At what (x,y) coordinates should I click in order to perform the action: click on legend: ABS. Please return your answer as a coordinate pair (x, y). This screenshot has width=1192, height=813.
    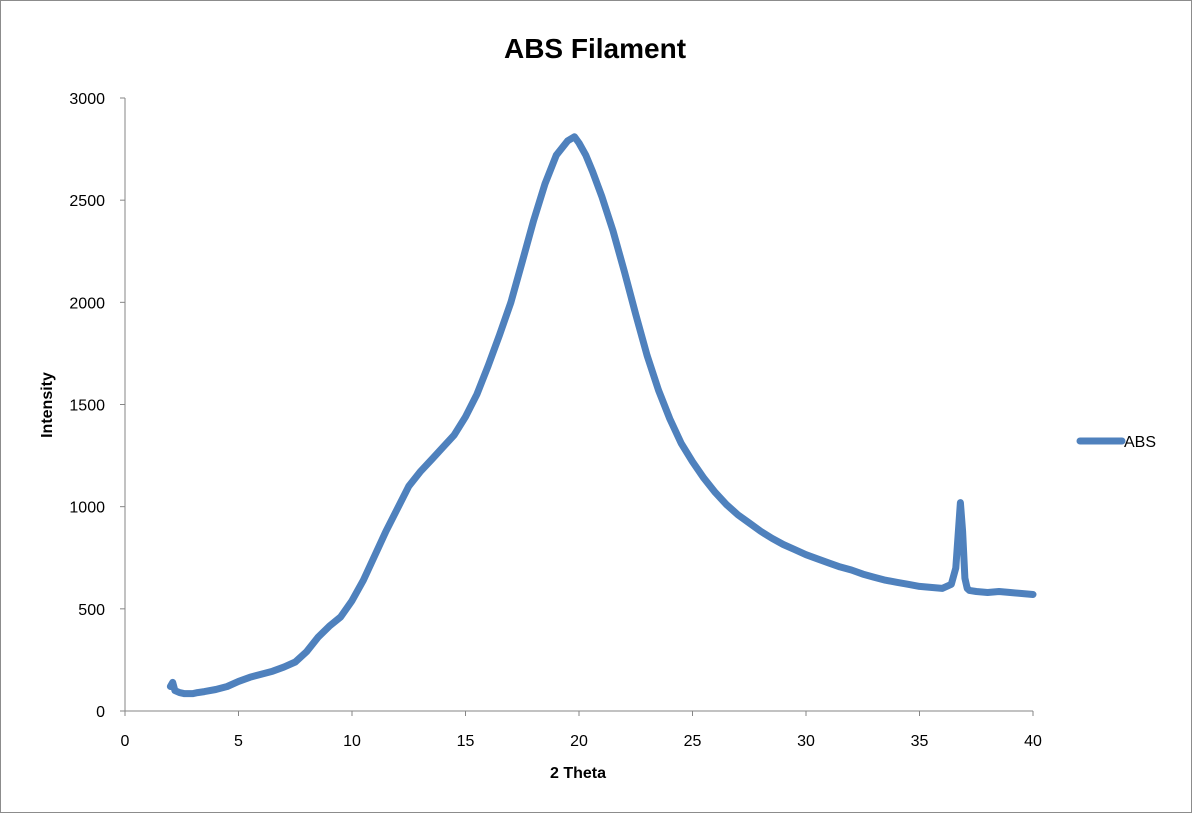
    Looking at the image, I should click on (1116, 442).